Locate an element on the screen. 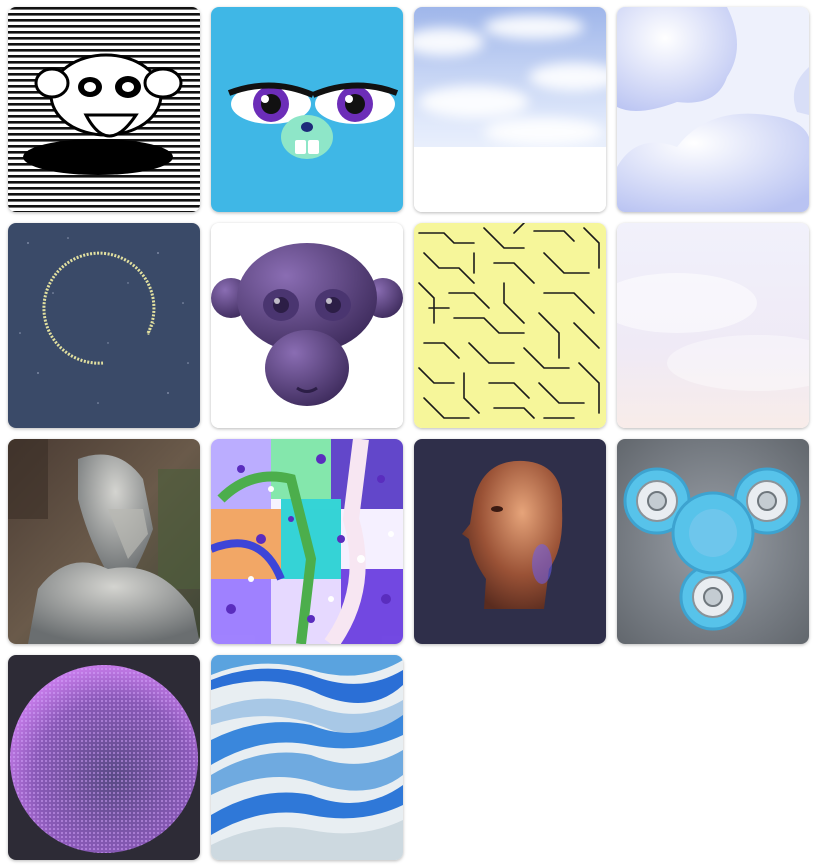 This screenshot has width=818, height=868. blue-waves-icon is located at coordinates (307, 757).